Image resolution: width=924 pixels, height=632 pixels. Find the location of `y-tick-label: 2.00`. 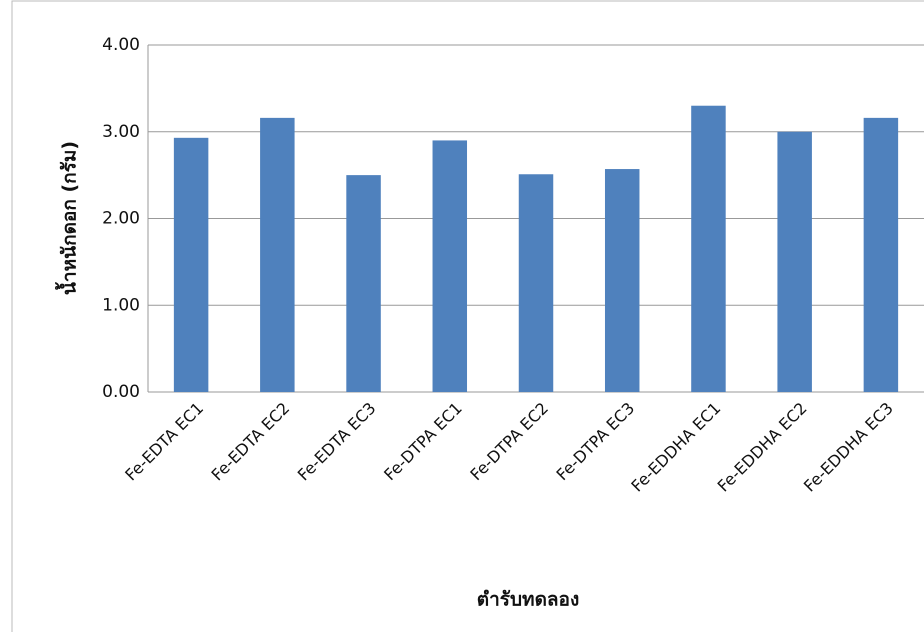

y-tick-label: 2.00 is located at coordinates (121, 219).